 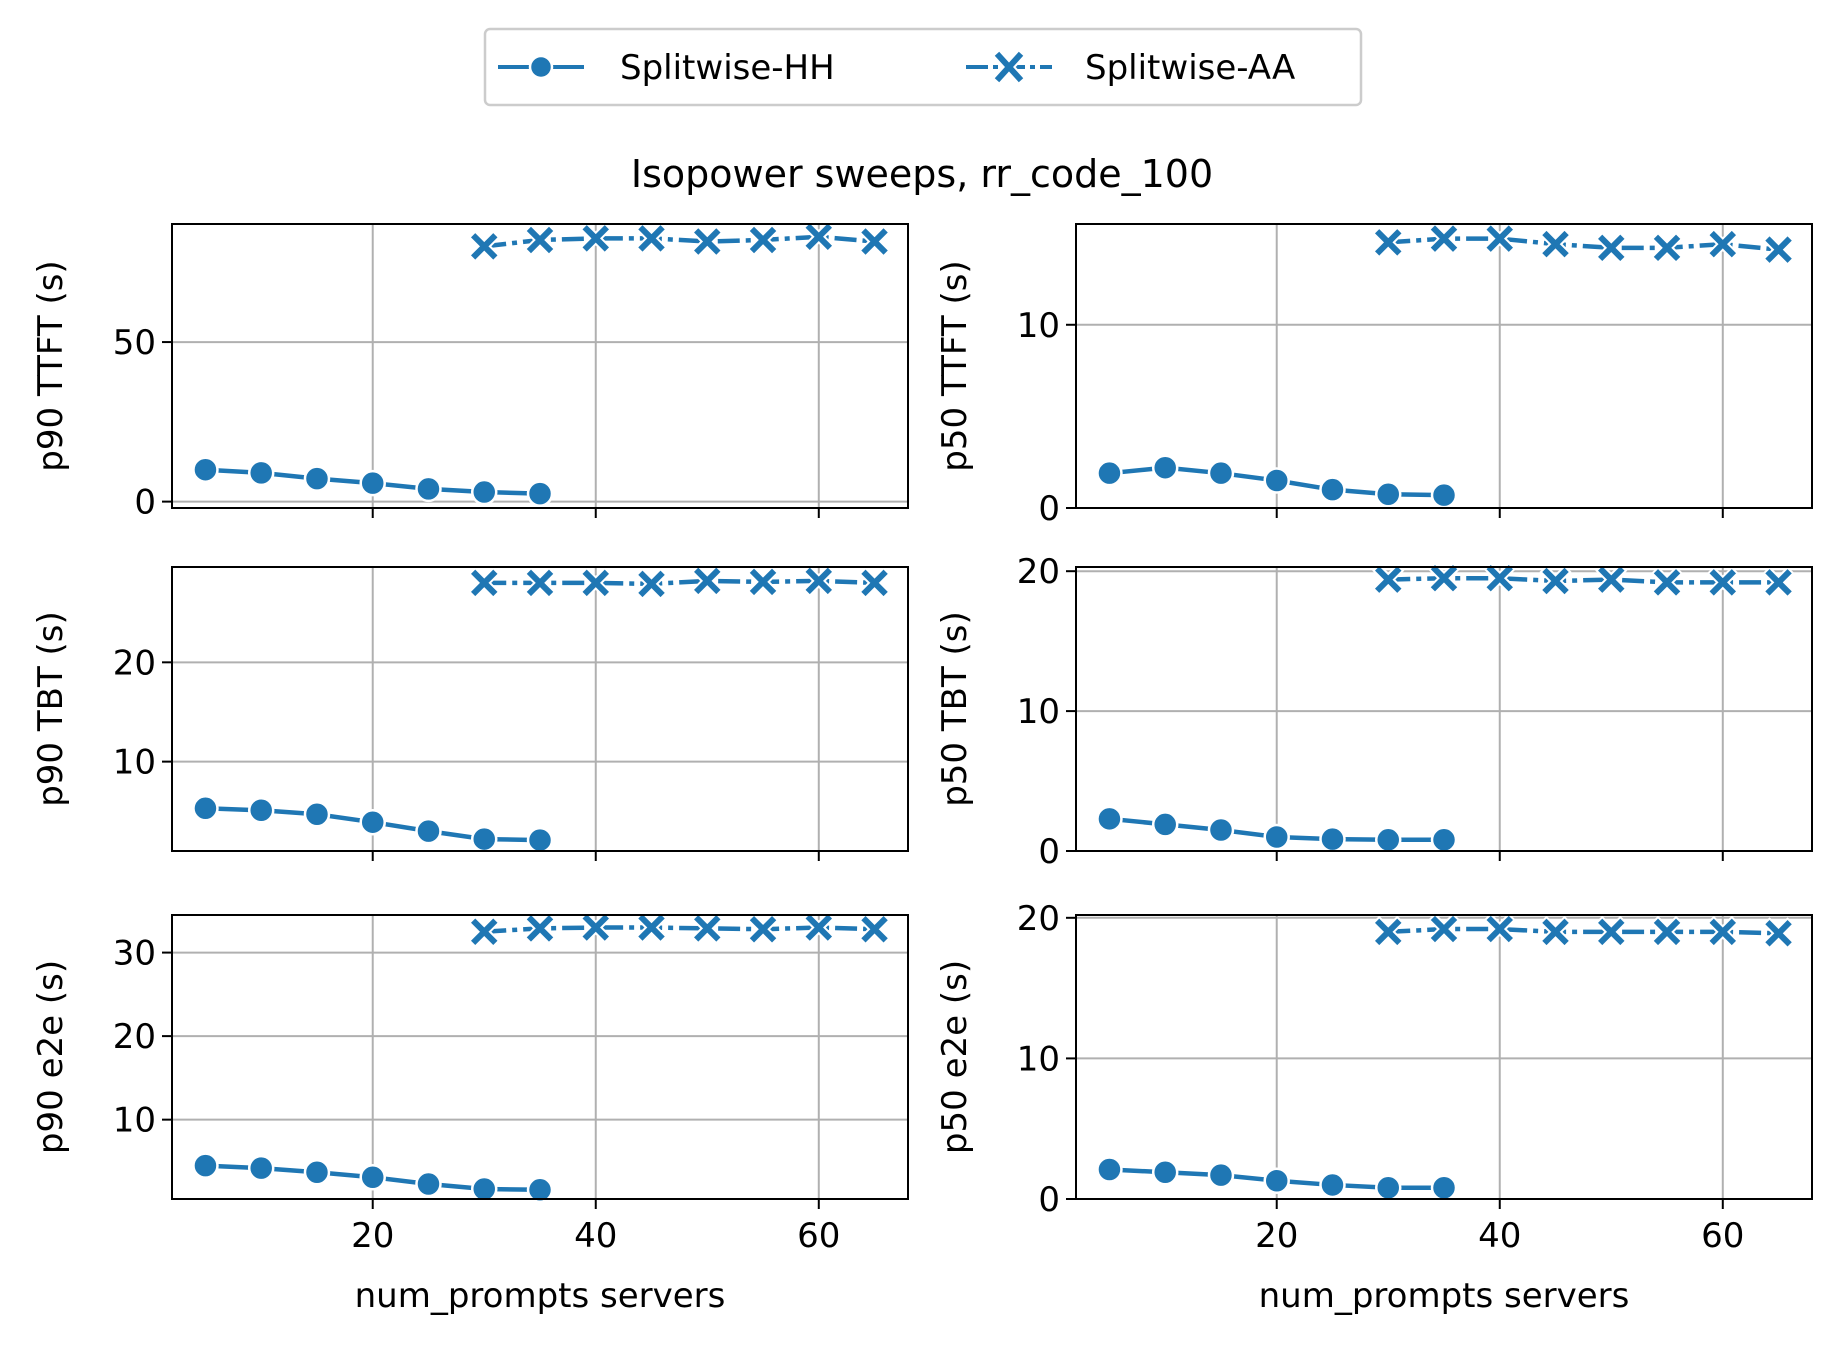 What do you see at coordinates (923, 67) in the screenshot?
I see `legend-frame` at bounding box center [923, 67].